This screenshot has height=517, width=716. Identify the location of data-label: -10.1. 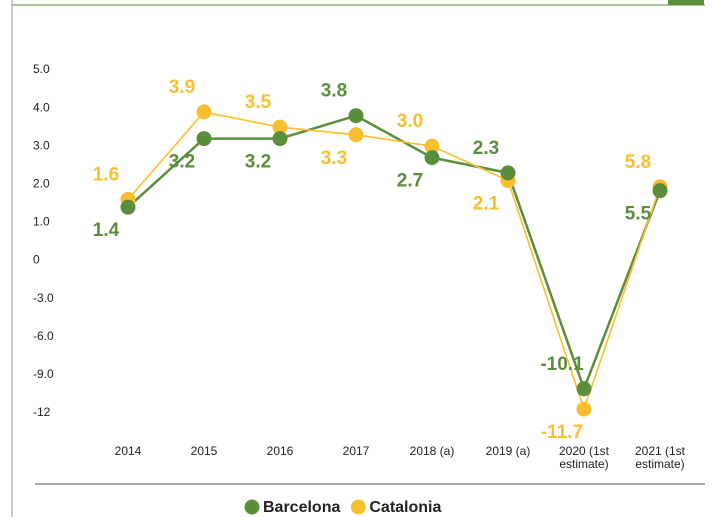
(562, 364).